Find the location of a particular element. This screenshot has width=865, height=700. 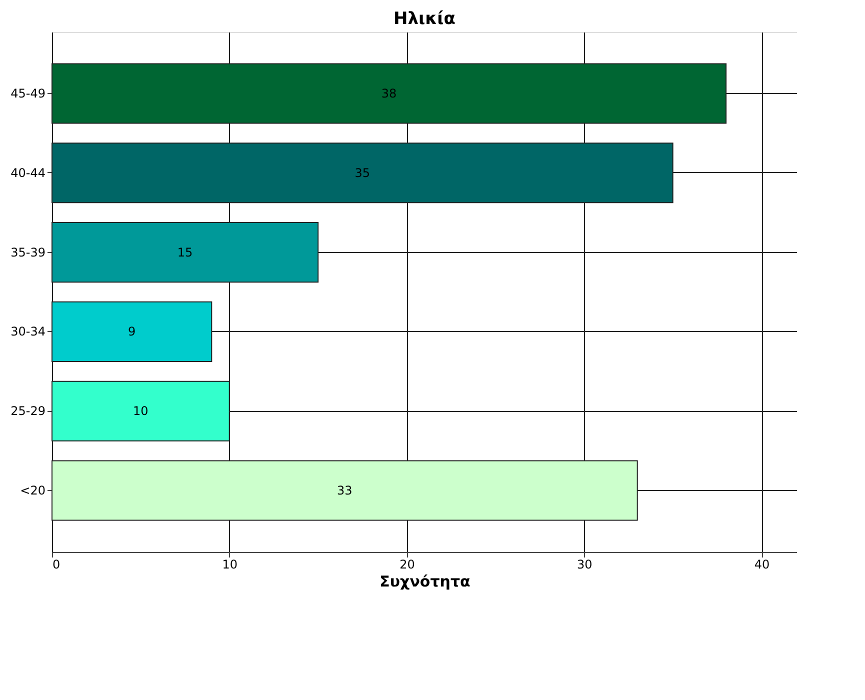

y-tick-label: 40-44 is located at coordinates (28, 173).